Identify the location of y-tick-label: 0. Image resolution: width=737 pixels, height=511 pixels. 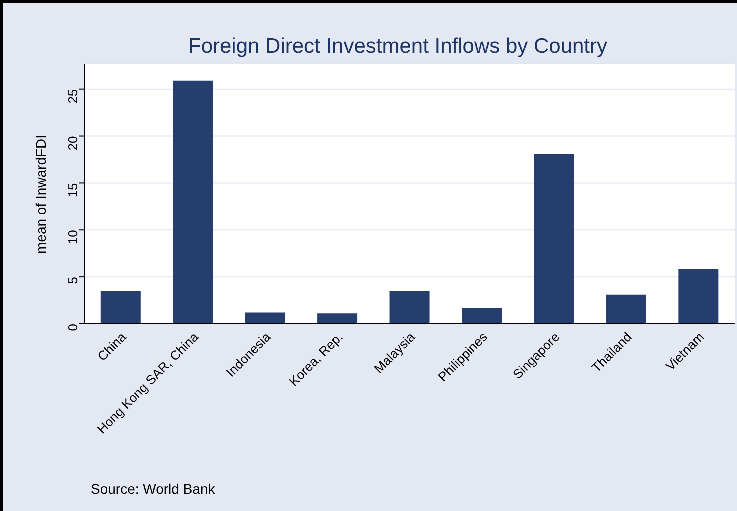
(73, 328).